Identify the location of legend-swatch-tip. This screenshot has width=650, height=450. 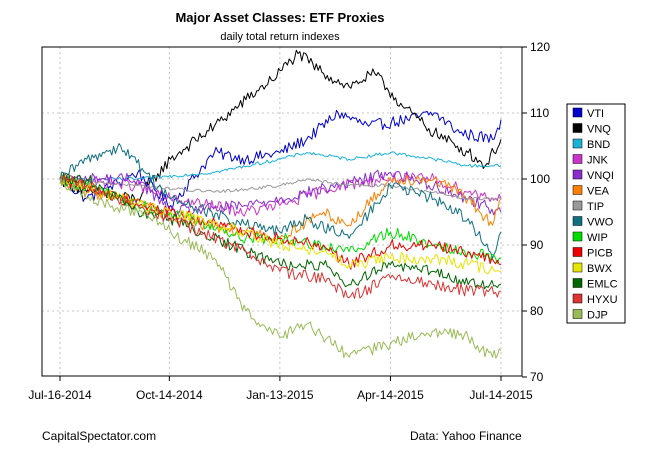
(577, 205).